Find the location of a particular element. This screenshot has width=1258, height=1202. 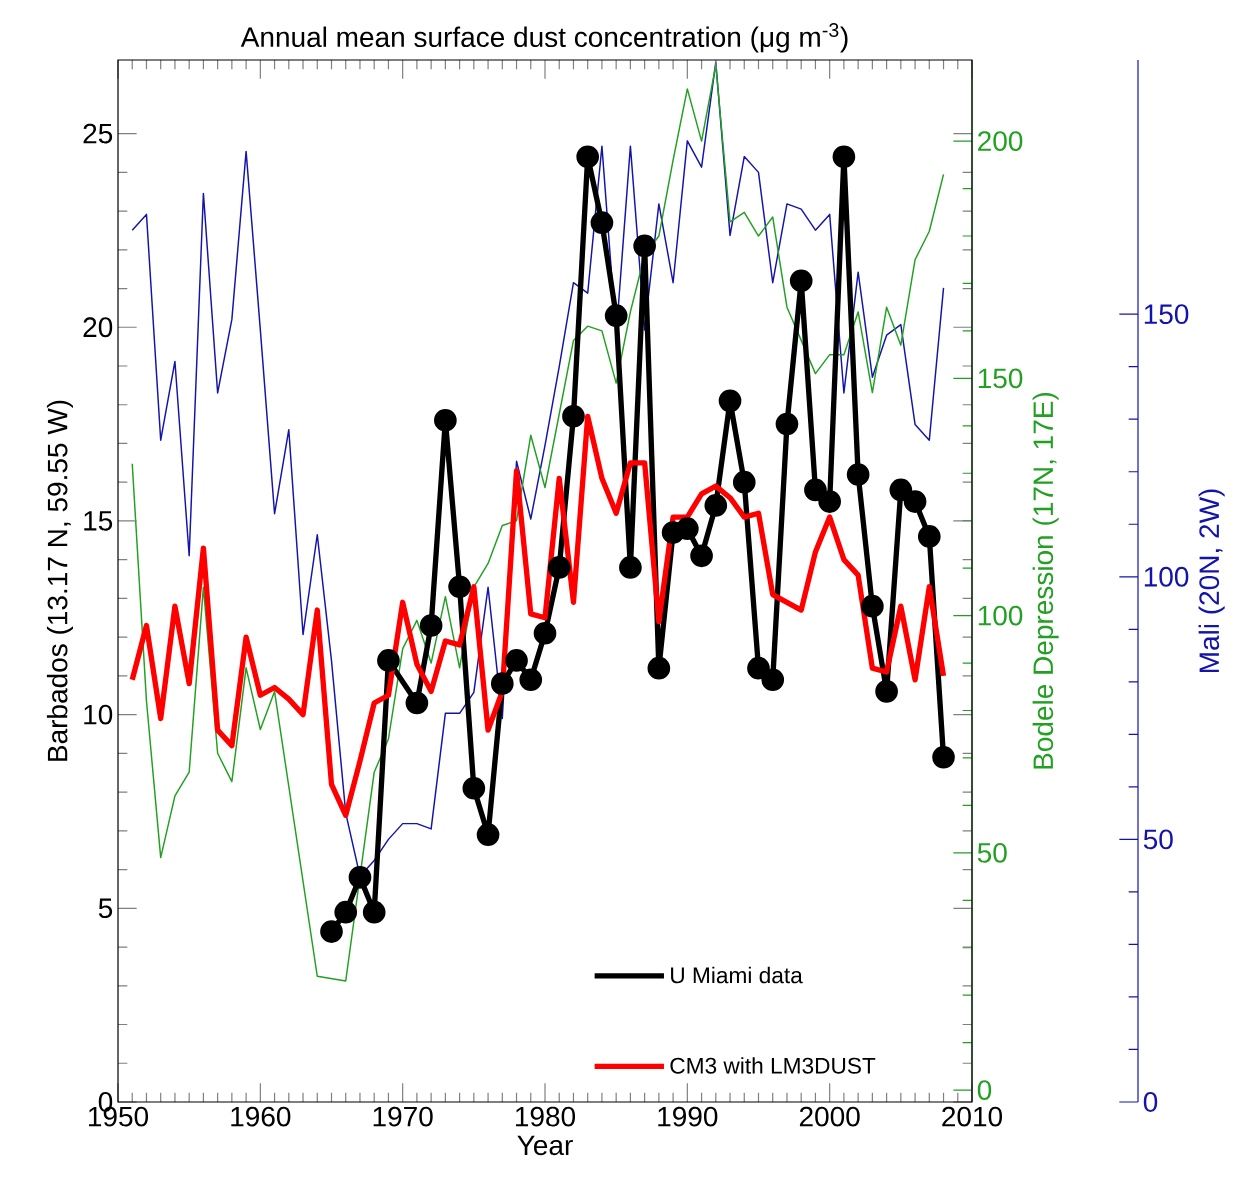

x-tick-label: 1960 is located at coordinates (261, 1116).